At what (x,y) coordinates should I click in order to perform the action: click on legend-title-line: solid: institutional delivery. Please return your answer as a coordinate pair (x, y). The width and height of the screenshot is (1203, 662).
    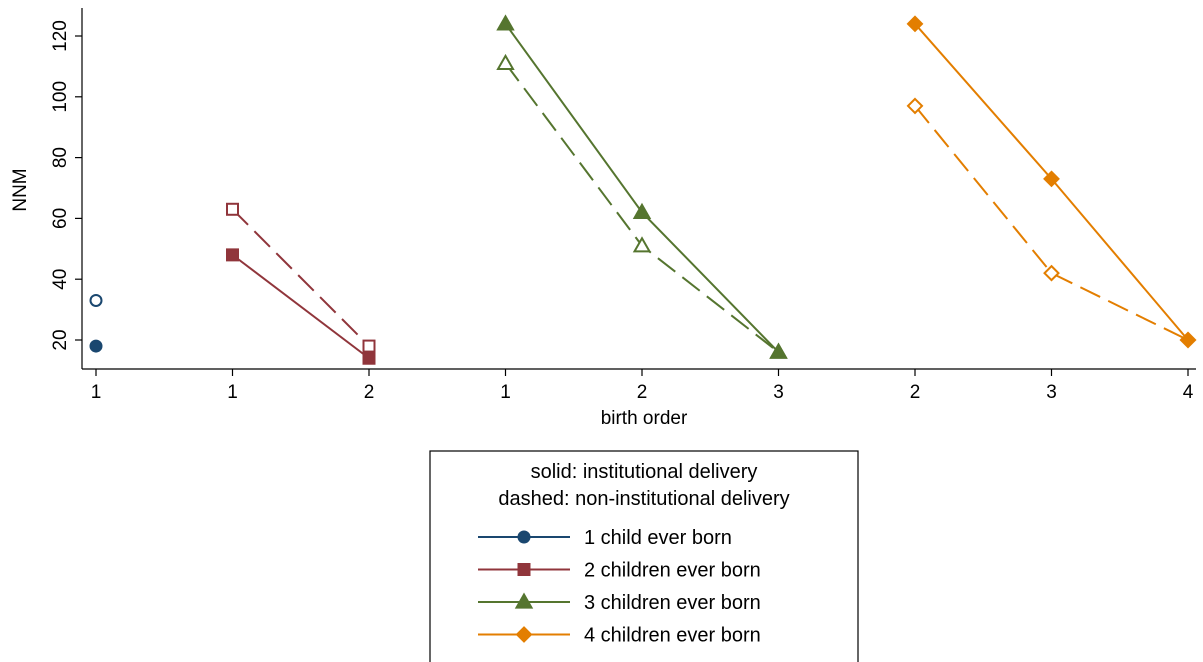
    Looking at the image, I should click on (644, 472).